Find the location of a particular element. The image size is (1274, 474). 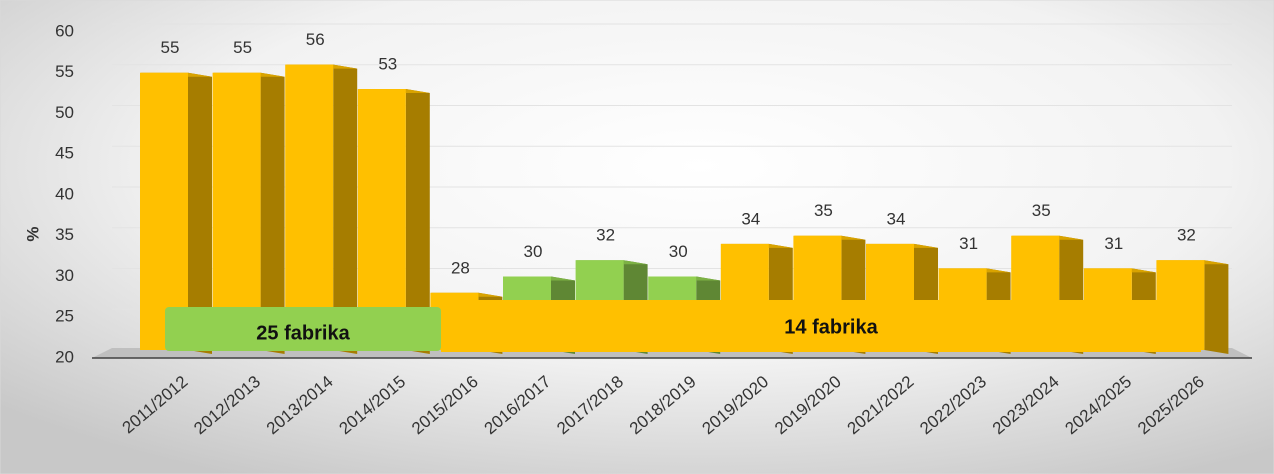

y-tick-label: 25 is located at coordinates (64, 316).